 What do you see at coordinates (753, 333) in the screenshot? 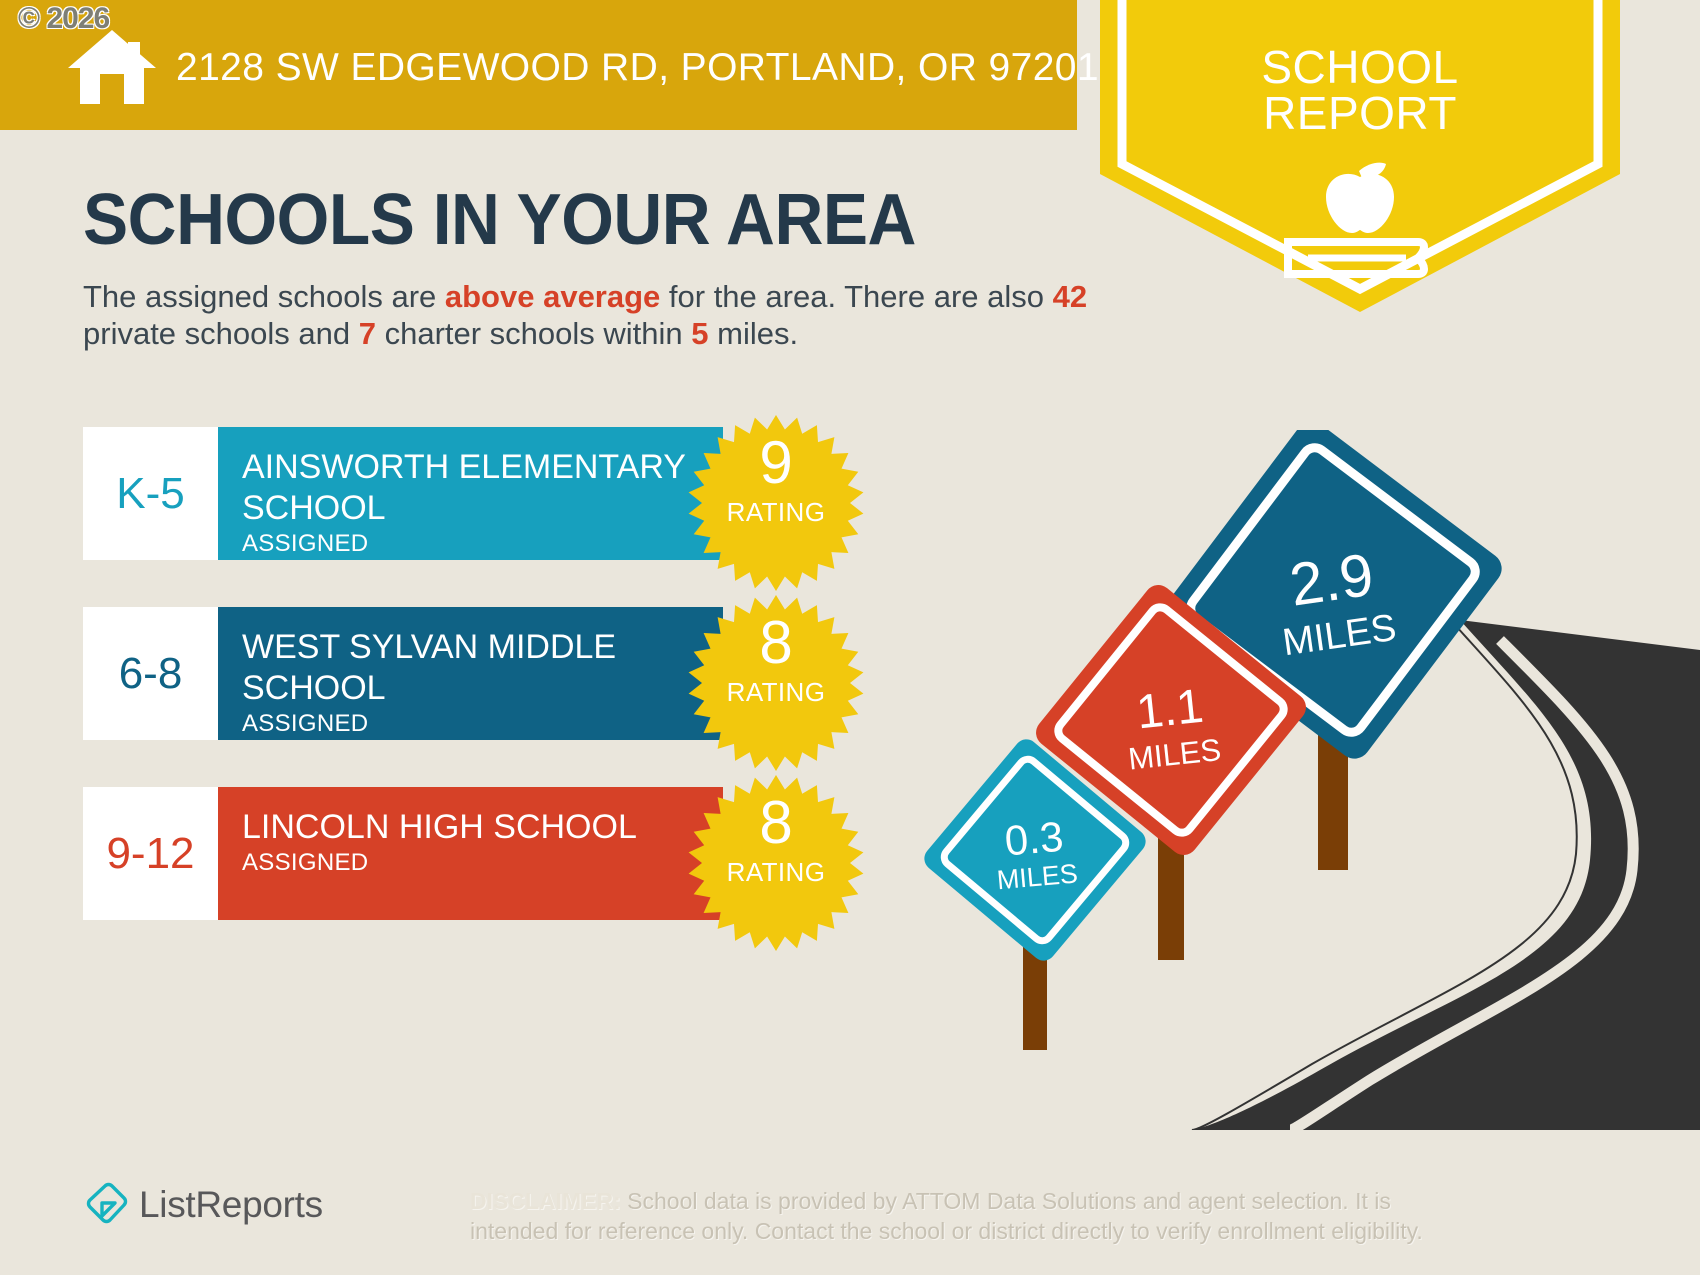
I see `summary-part-5: miles.` at bounding box center [753, 333].